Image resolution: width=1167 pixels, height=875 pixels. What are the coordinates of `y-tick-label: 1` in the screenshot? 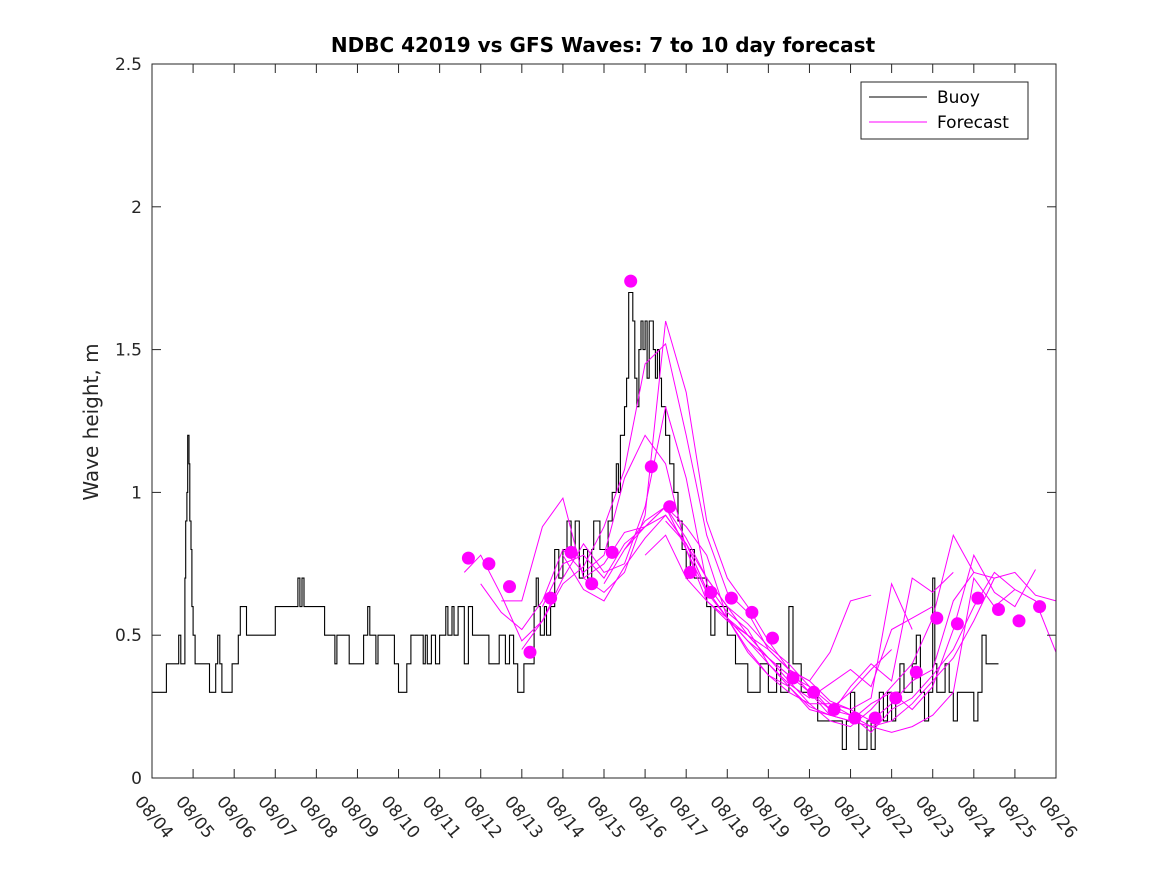 It's located at (136, 493).